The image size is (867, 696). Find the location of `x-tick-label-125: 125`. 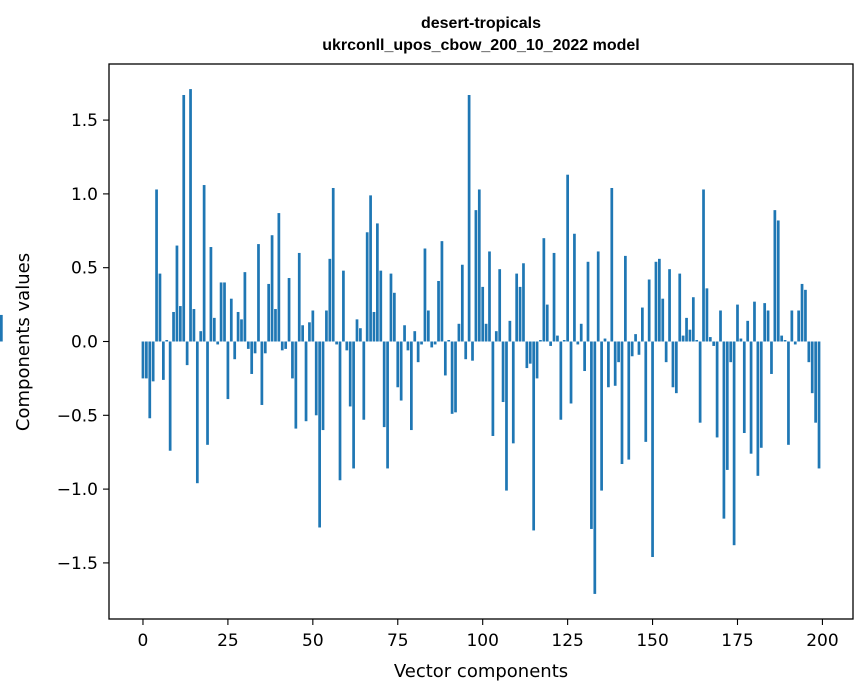

x-tick-label-125: 125 is located at coordinates (567, 641).